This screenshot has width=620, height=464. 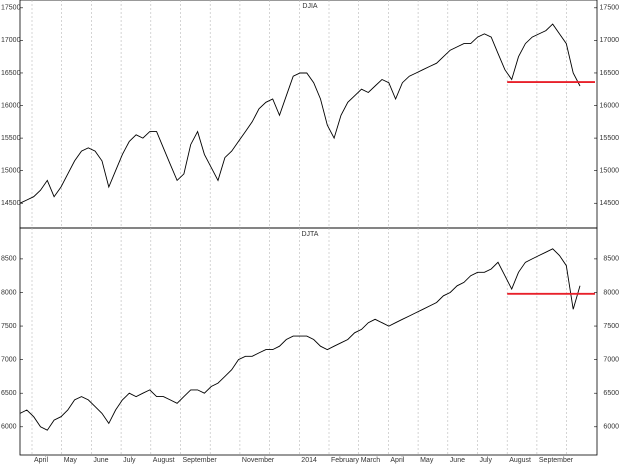 What do you see at coordinates (309, 460) in the screenshot?
I see `x-tick-label: 2014` at bounding box center [309, 460].